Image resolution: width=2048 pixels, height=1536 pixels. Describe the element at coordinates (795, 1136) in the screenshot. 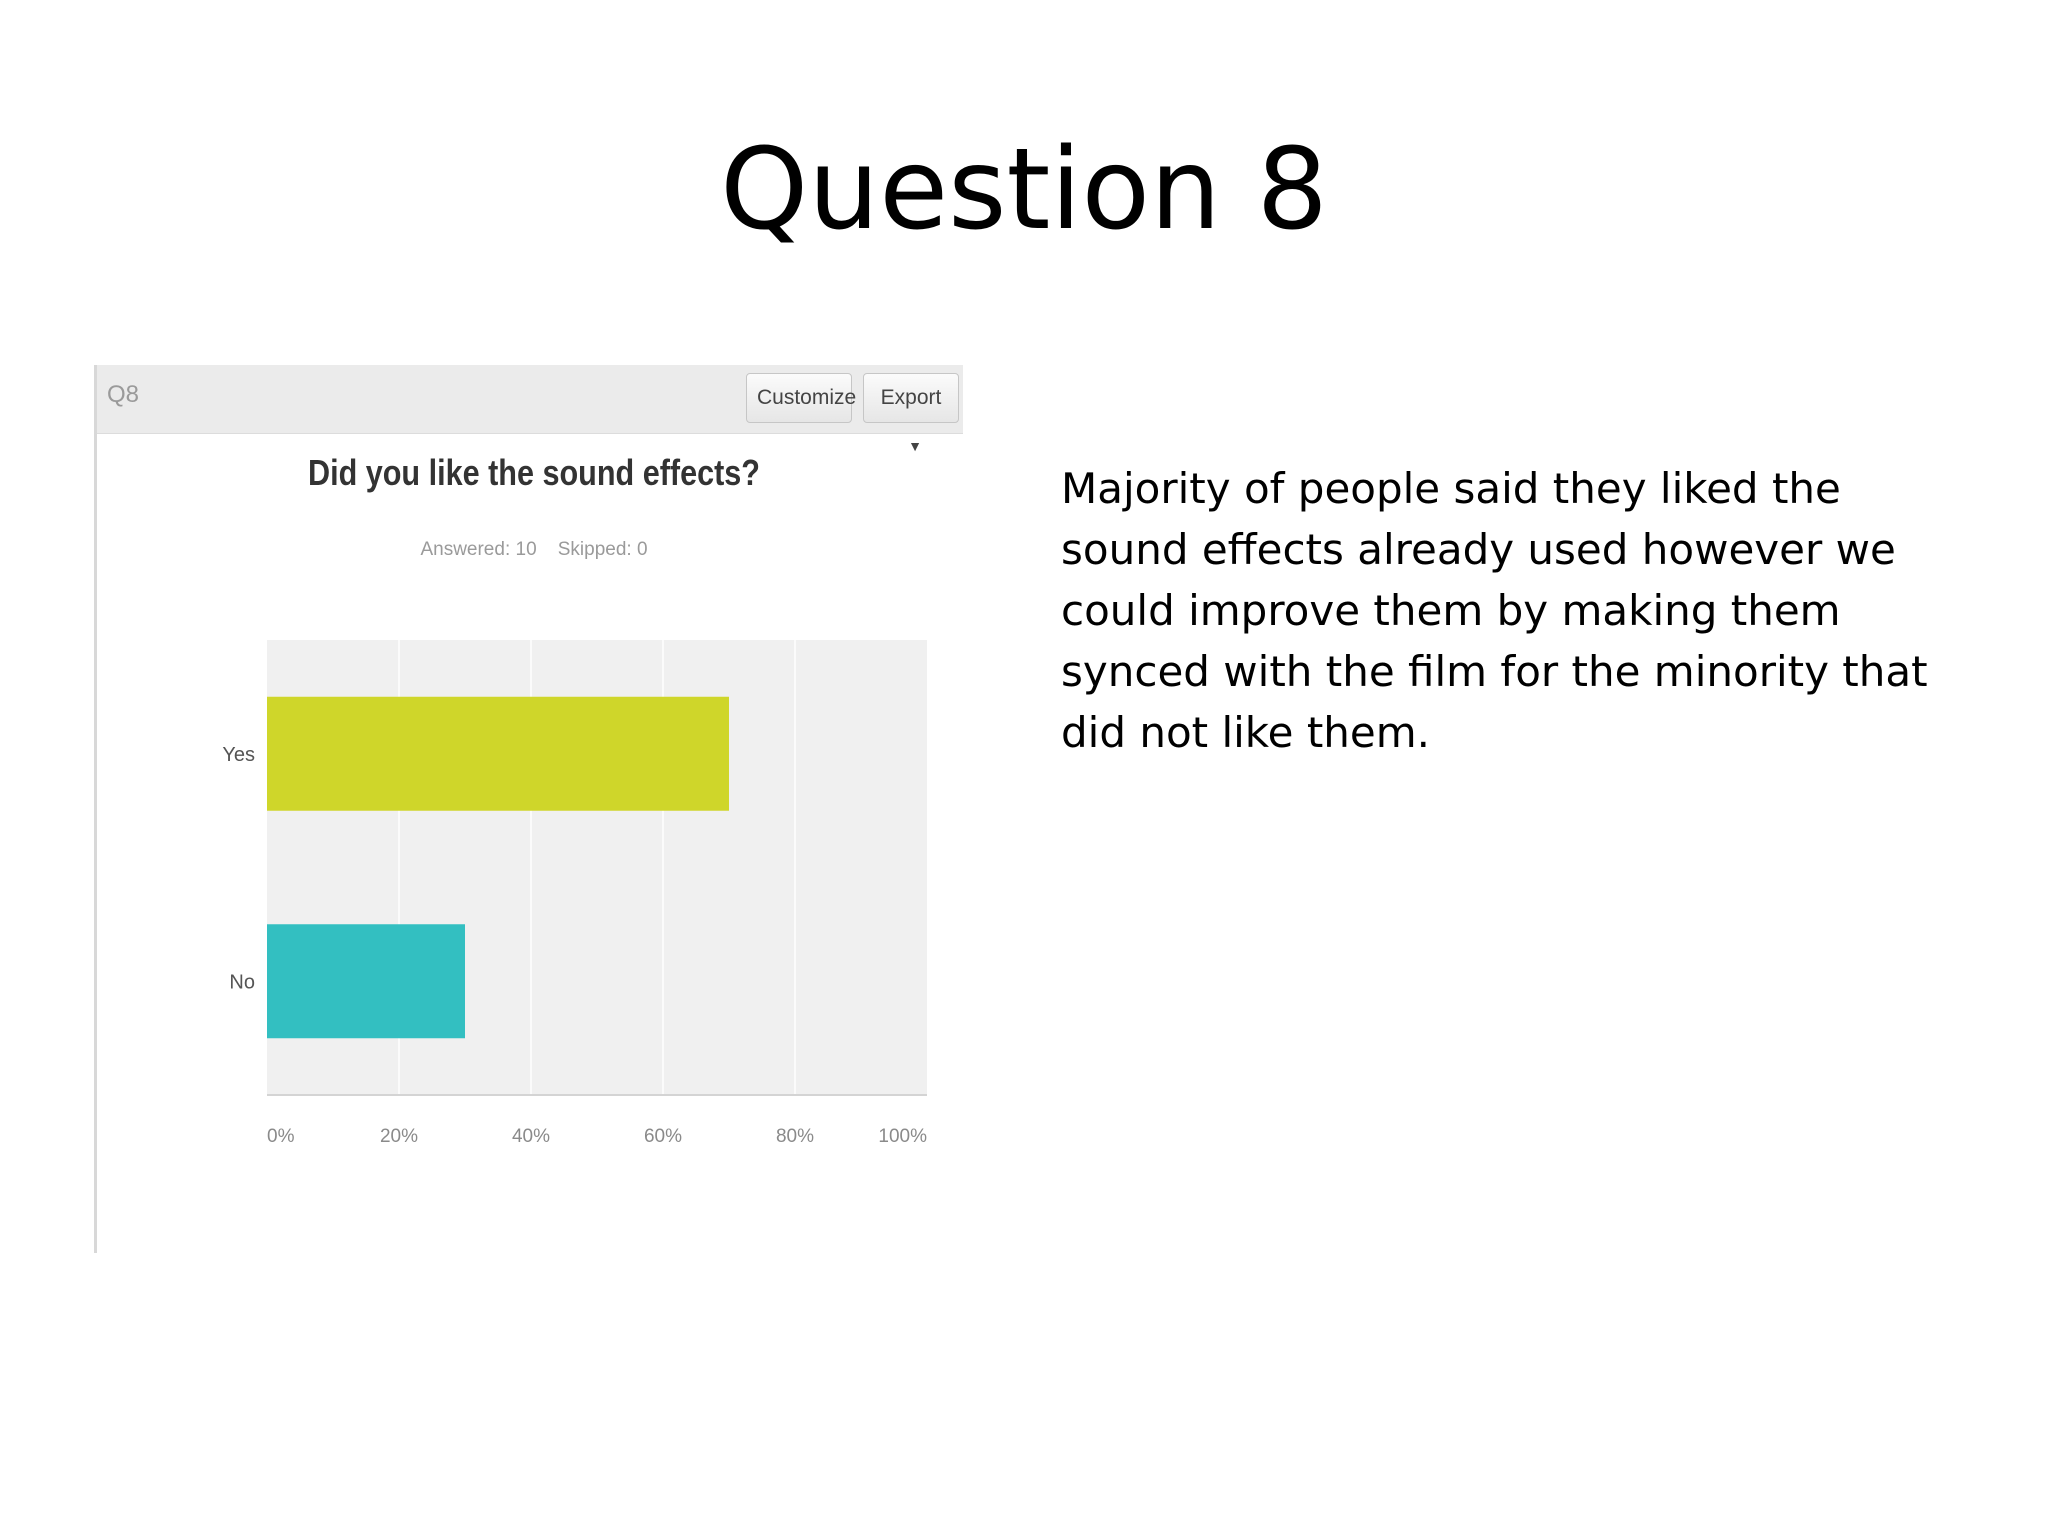

I see `x-tick-label: 80%` at that location.